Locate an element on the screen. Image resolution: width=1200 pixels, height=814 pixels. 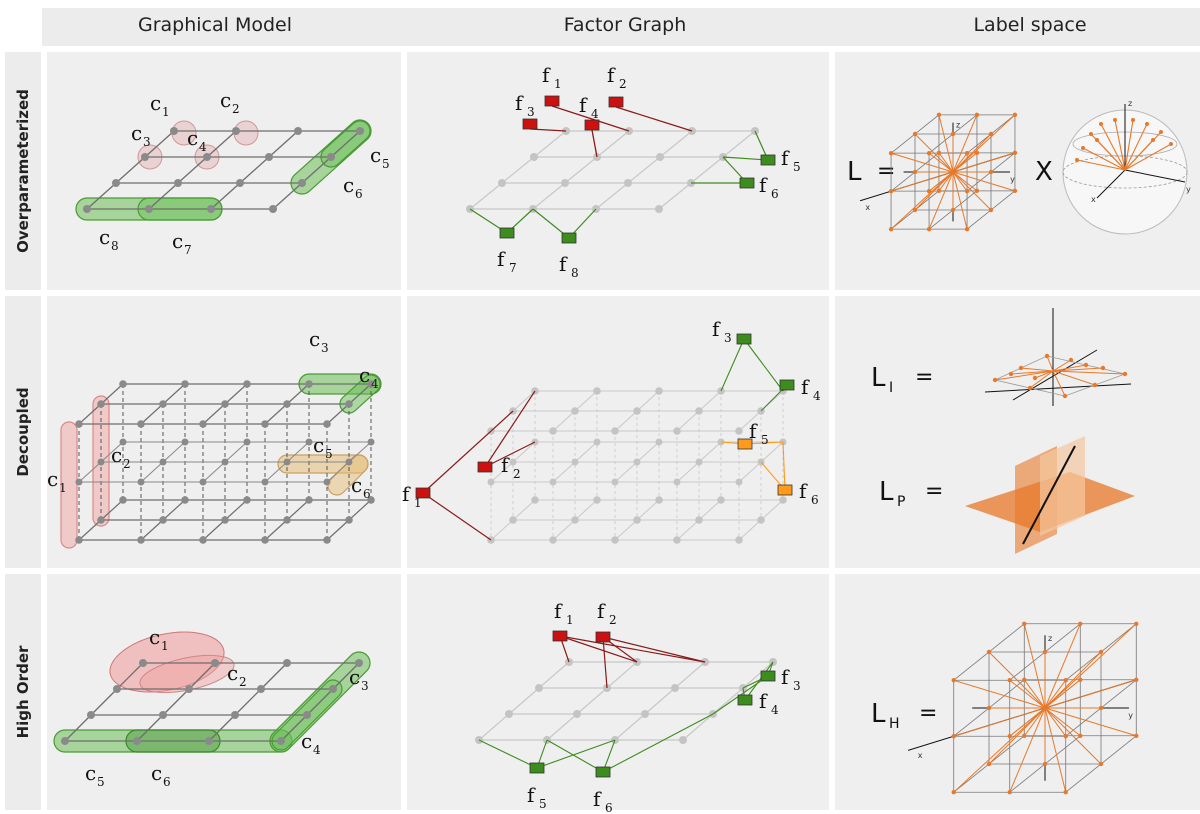
label-f3-letter: f is located at coordinates (519, 103).